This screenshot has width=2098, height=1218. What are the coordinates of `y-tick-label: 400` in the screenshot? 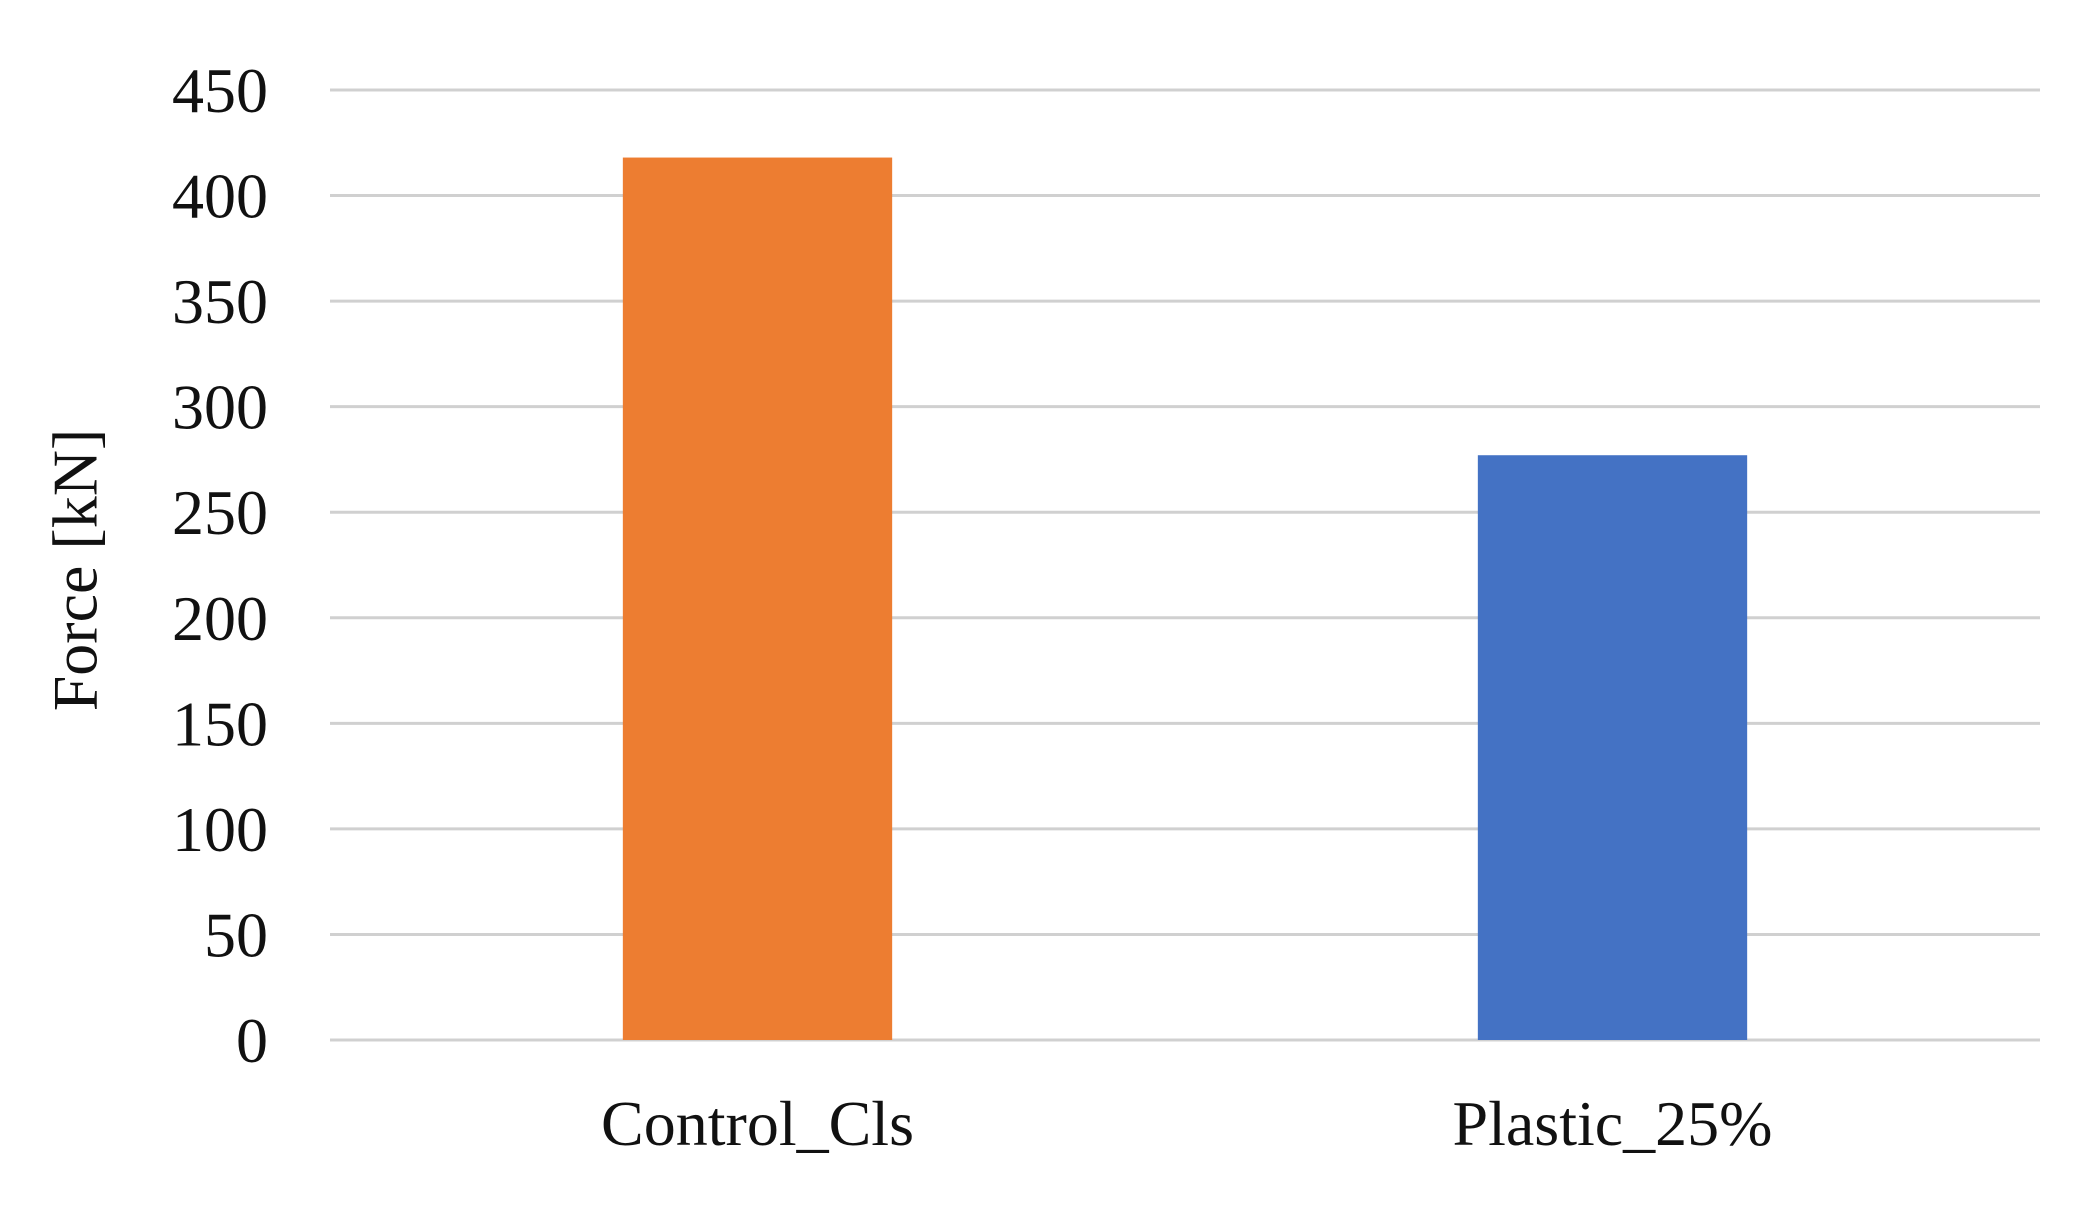 It's located at (220, 196).